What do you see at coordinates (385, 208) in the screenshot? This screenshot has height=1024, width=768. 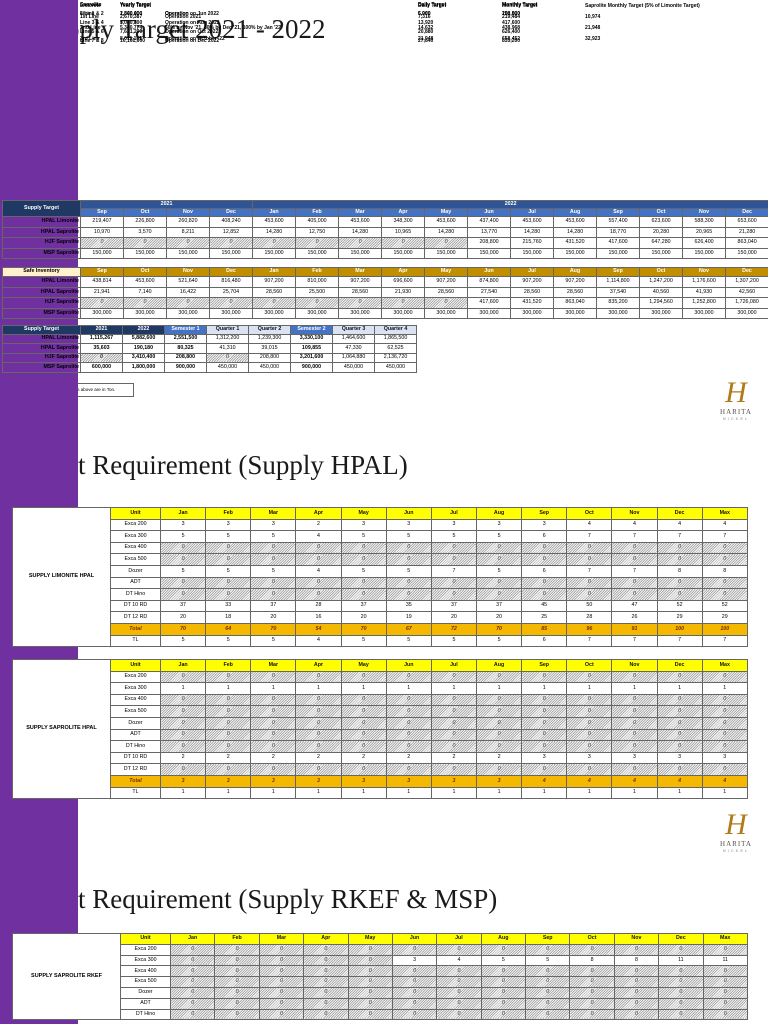 I see `table-row: Supply Target 2021 2022` at bounding box center [385, 208].